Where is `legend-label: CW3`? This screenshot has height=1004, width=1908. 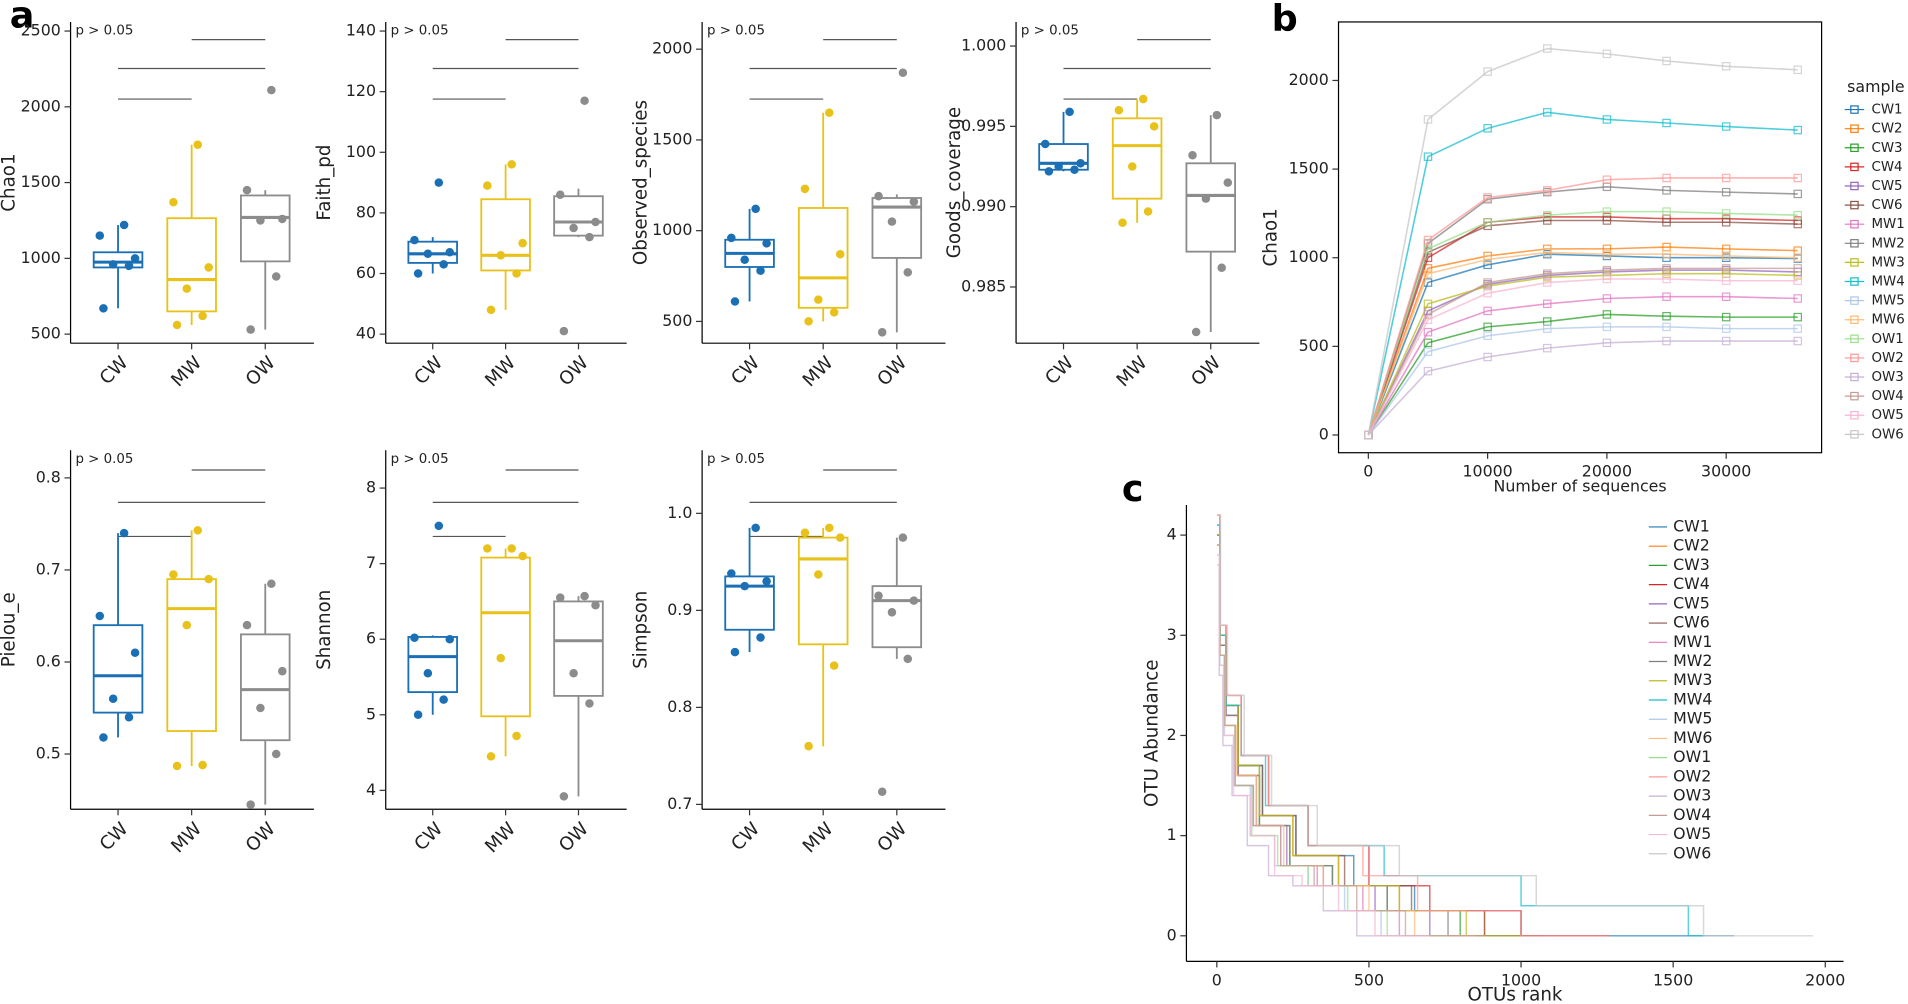 legend-label: CW3 is located at coordinates (1886, 148).